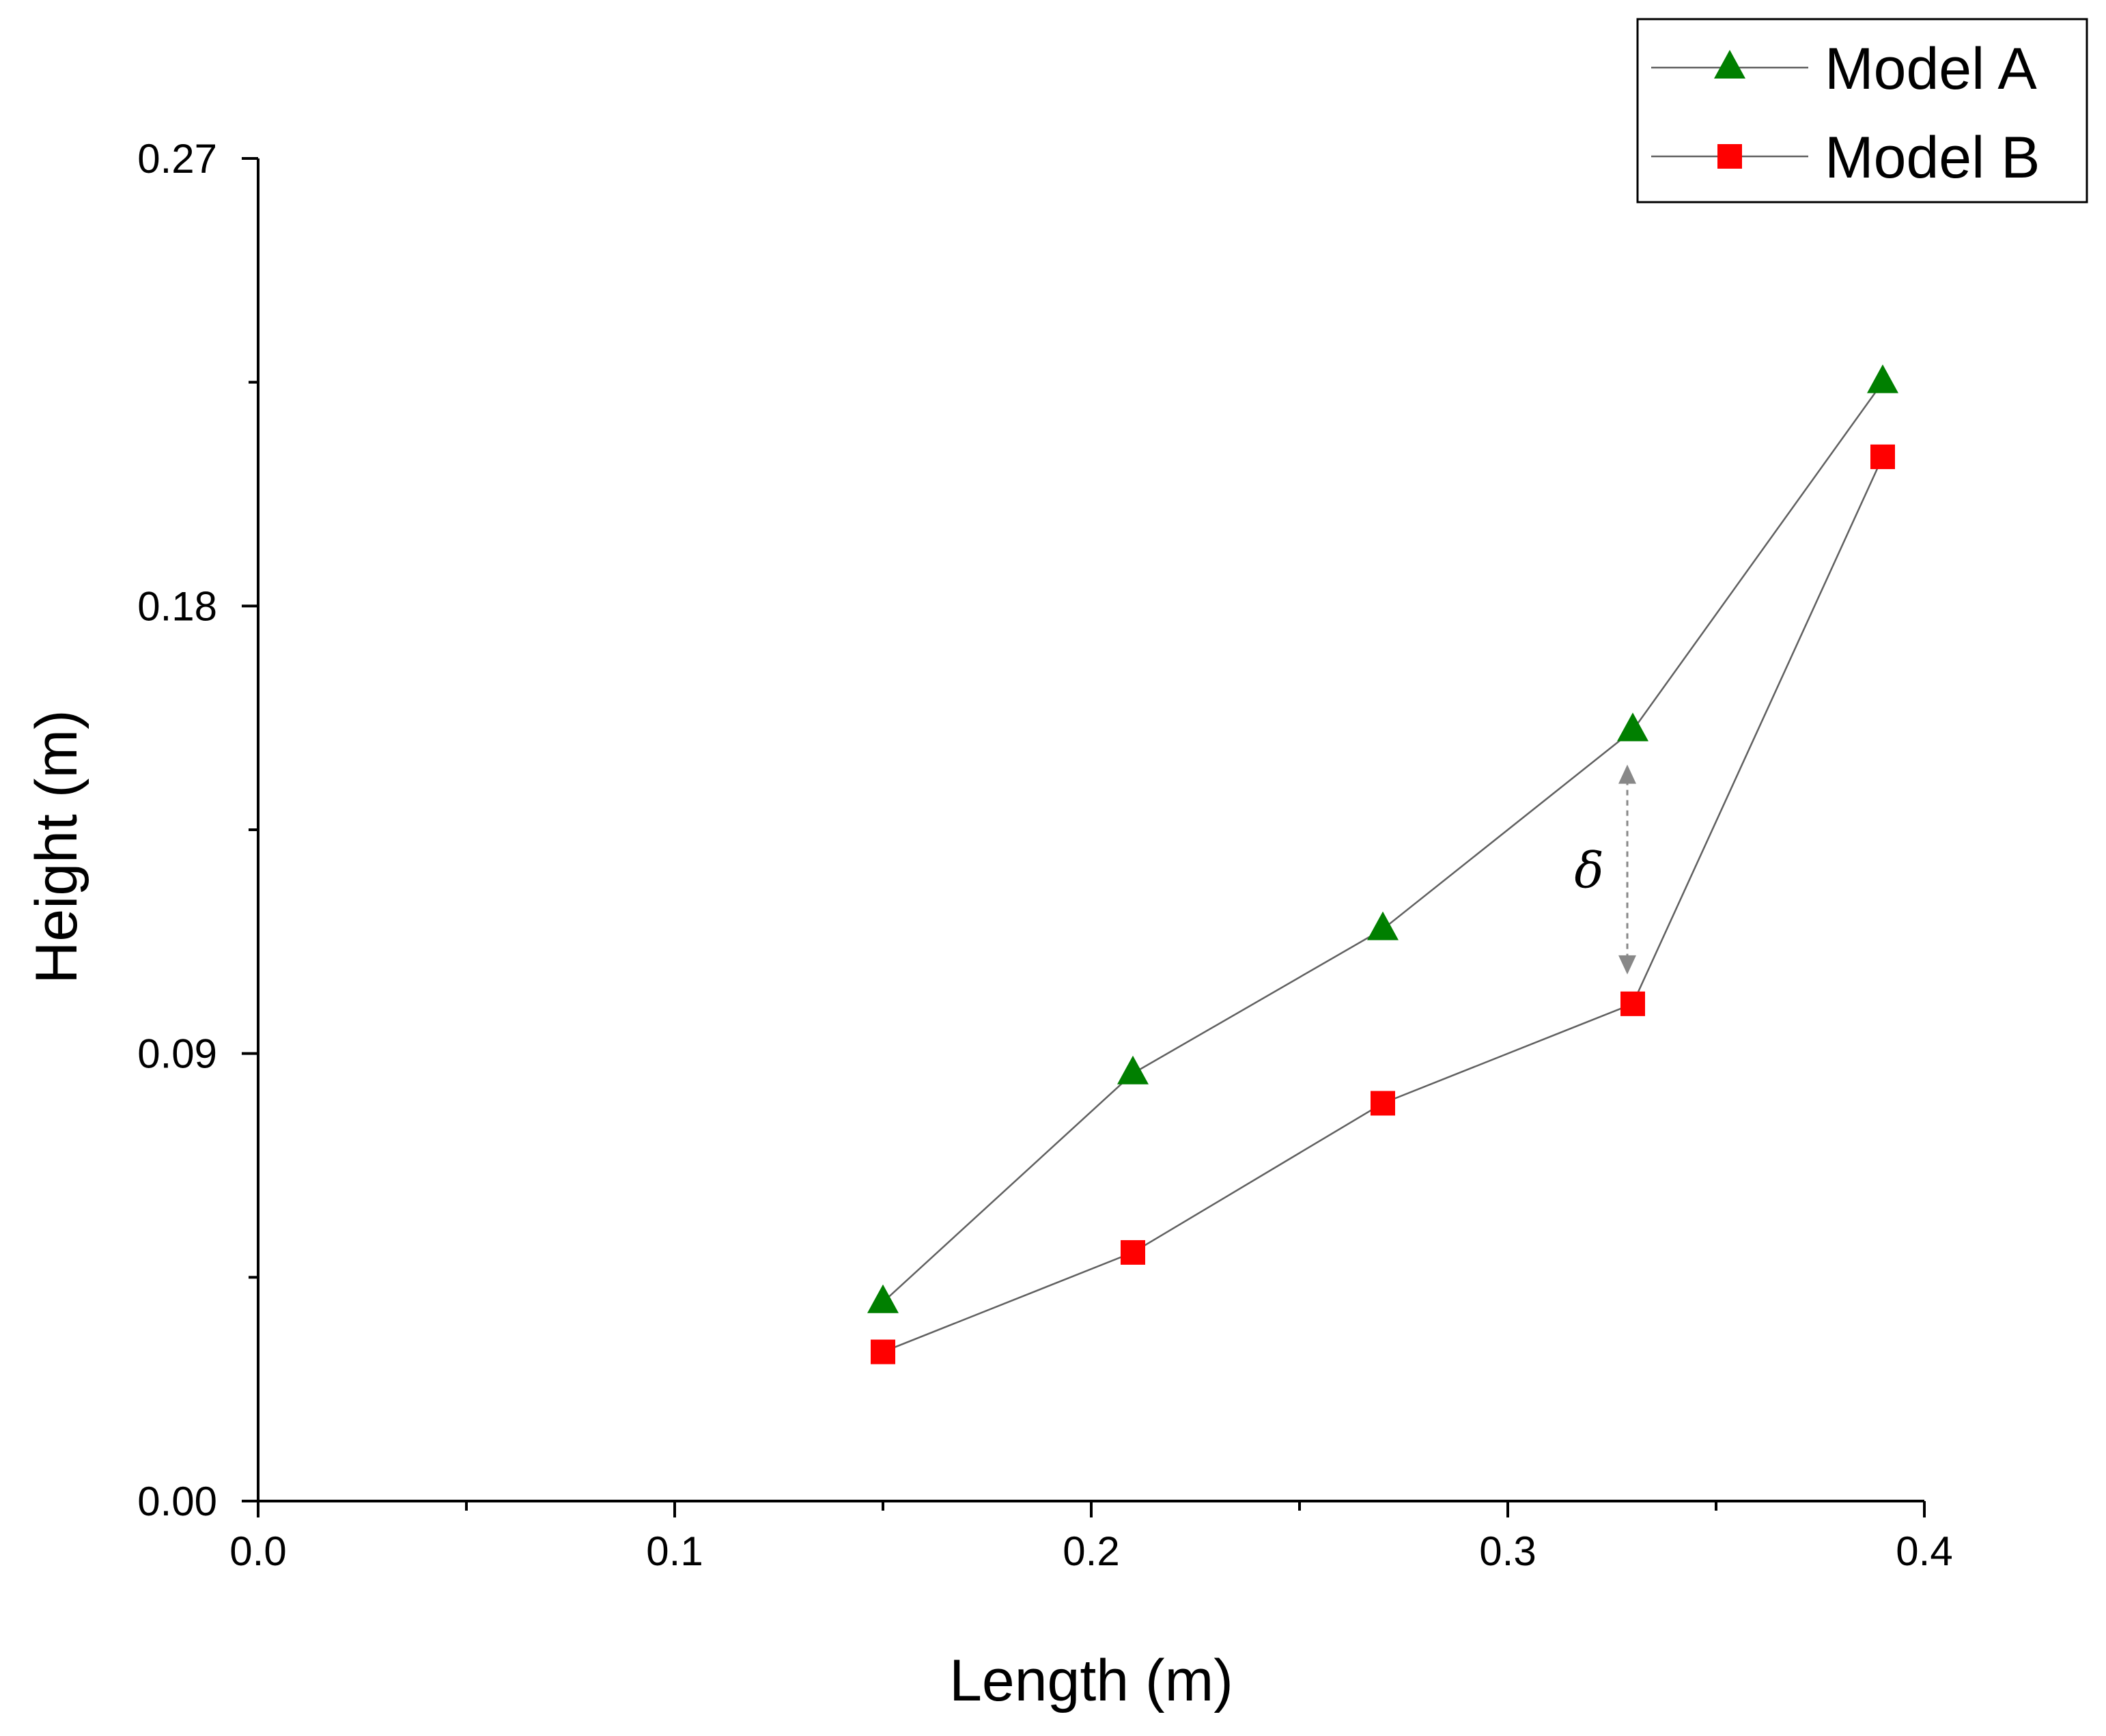 This screenshot has width=2106, height=1736. Describe the element at coordinates (1933, 158) in the screenshot. I see `legend-label-model-b: Model B` at that location.